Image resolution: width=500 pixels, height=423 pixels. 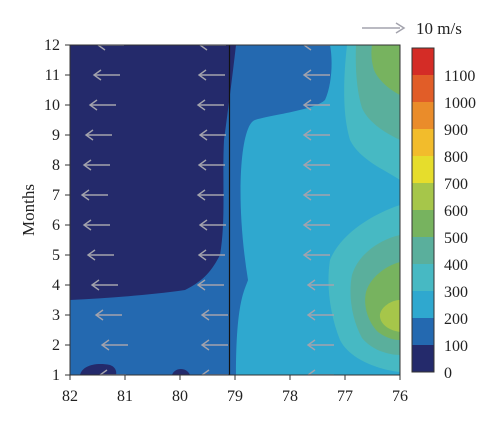 I want to click on colorbar-tick-label: 200, so click(x=456, y=319).